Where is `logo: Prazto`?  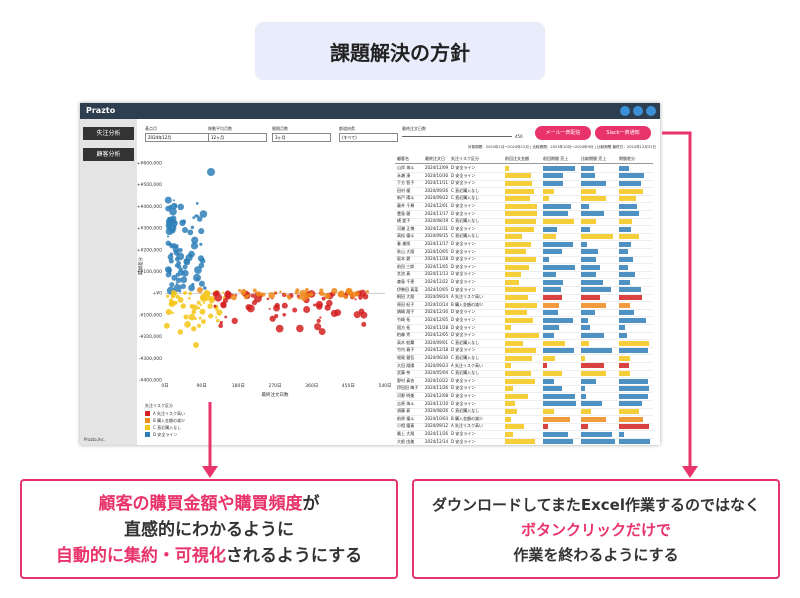
logo: Prazto is located at coordinates (101, 110).